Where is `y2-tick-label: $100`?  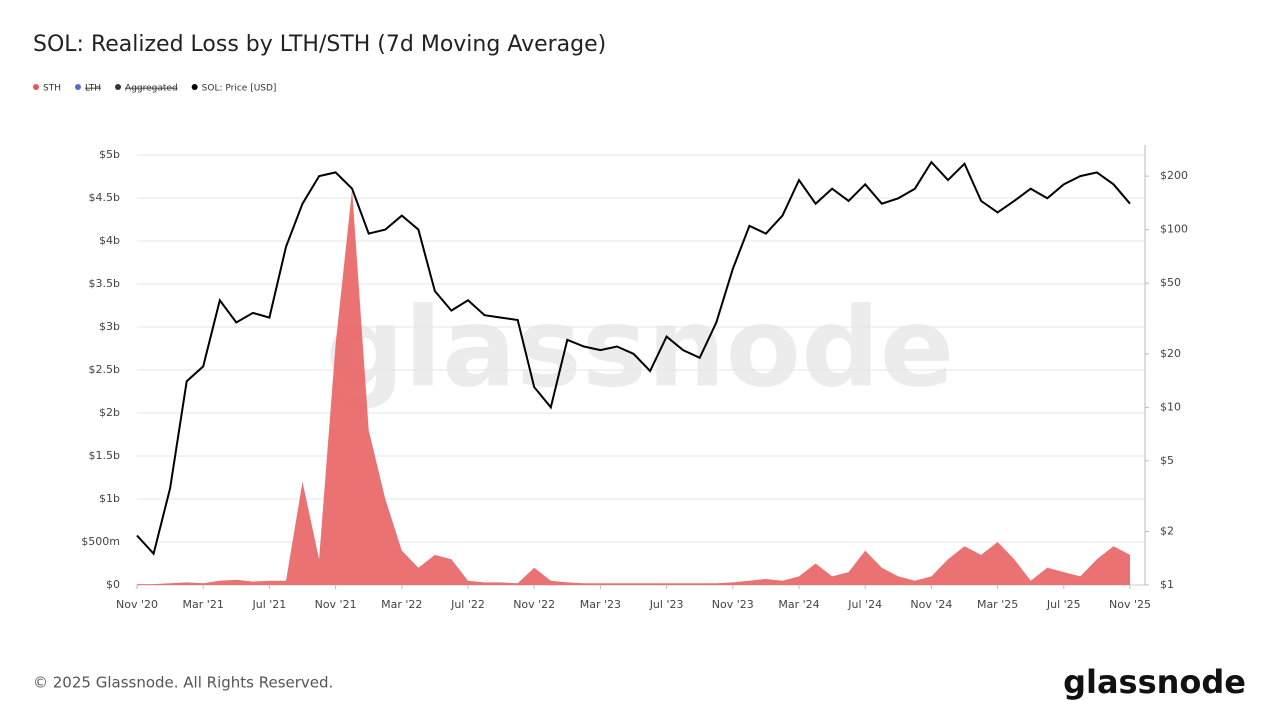
y2-tick-label: $100 is located at coordinates (1174, 229).